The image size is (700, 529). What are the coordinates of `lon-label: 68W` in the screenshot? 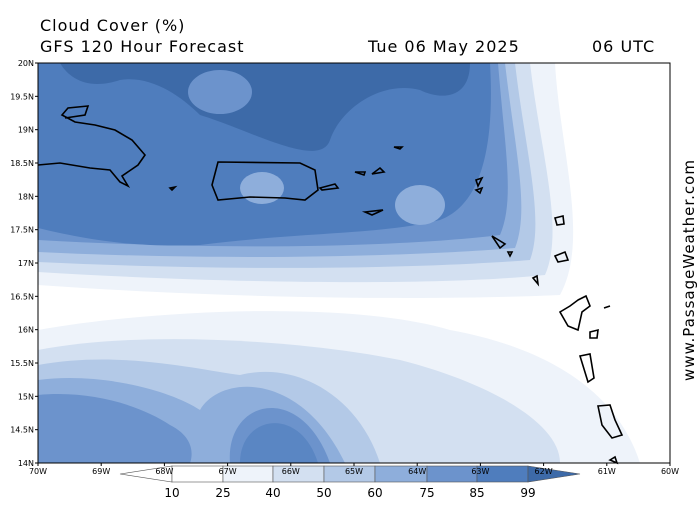 It's located at (164, 471).